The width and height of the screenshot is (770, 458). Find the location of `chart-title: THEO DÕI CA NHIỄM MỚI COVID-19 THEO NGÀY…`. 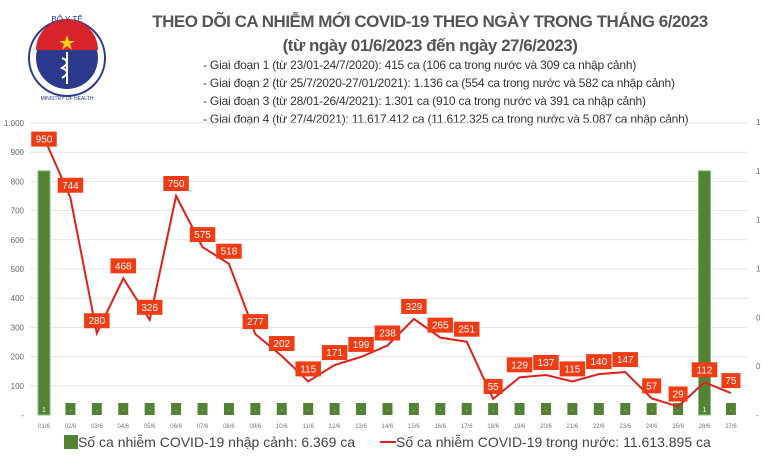

chart-title: THEO DÕI CA NHIỄM MỚI COVID-19 THEO NGÀY… is located at coordinates (430, 21).